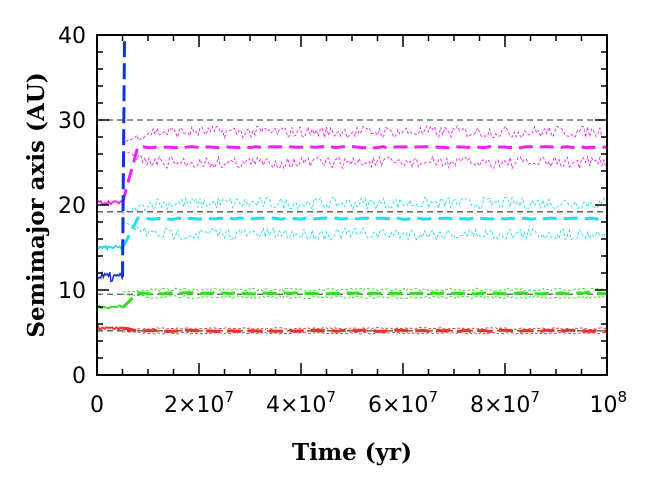  I want to click on series-0-lower-envelope, so click(364, 333).